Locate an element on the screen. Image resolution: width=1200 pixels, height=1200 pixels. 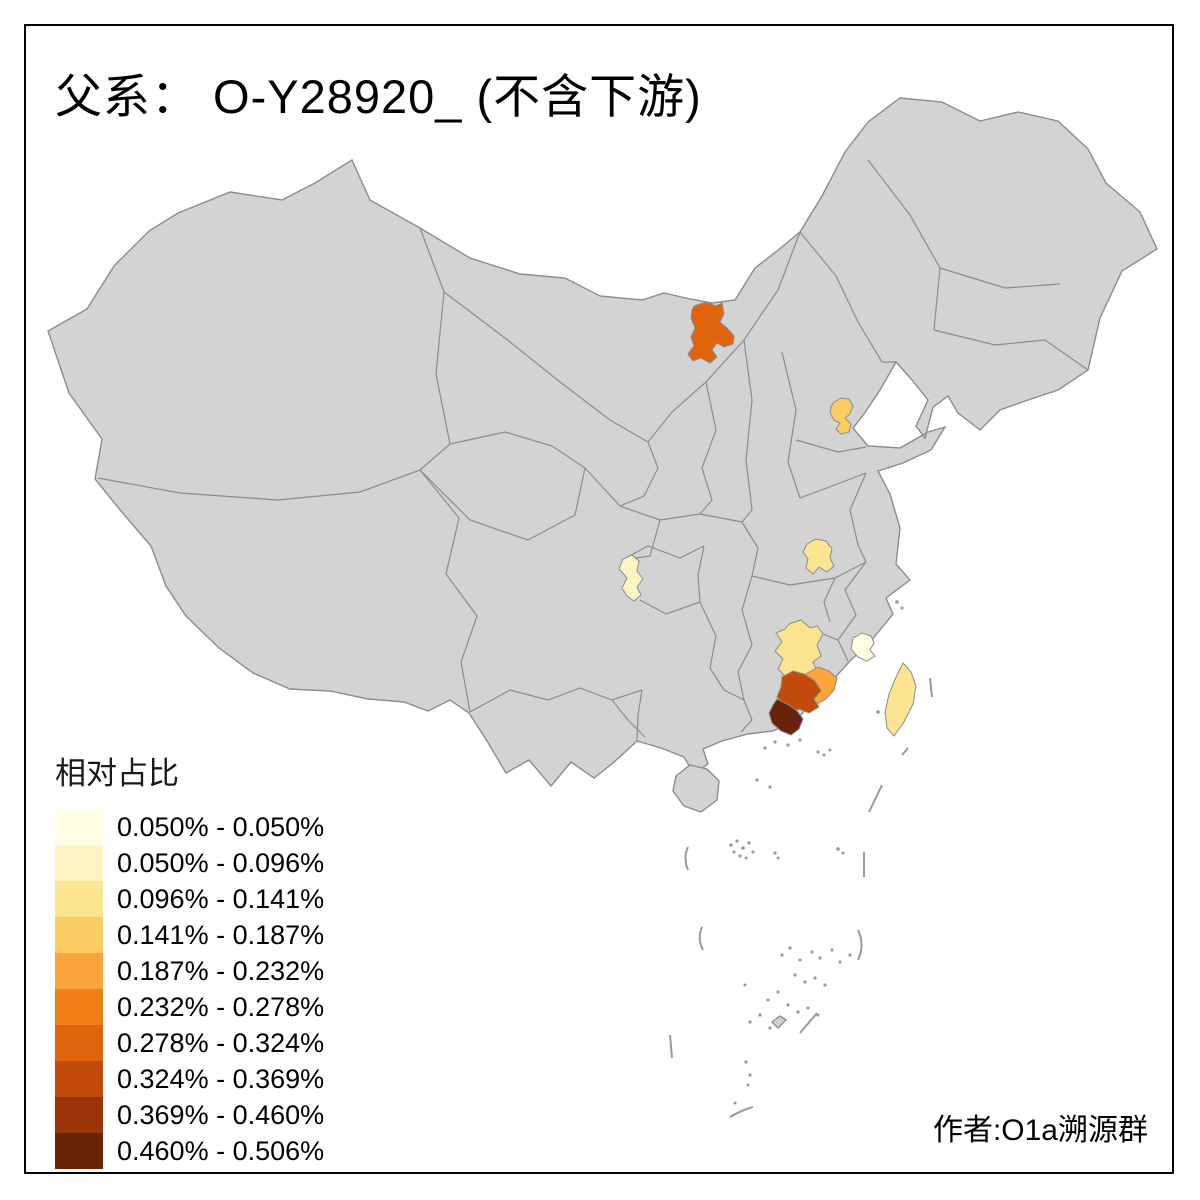
legend-label: 0.369% - 0.460% is located at coordinates (221, 1115).